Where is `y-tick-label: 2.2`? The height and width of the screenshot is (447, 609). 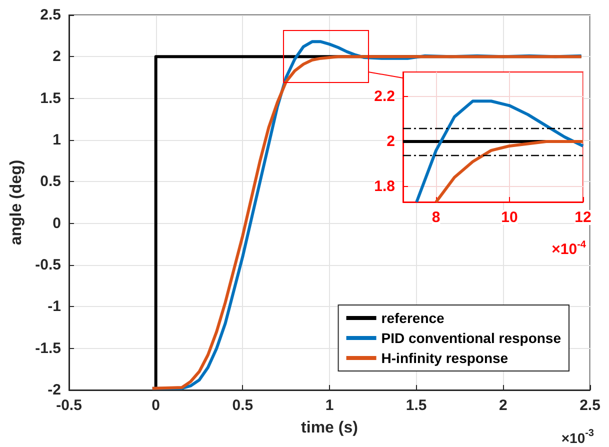 y-tick-label: 2.2 is located at coordinates (384, 97).